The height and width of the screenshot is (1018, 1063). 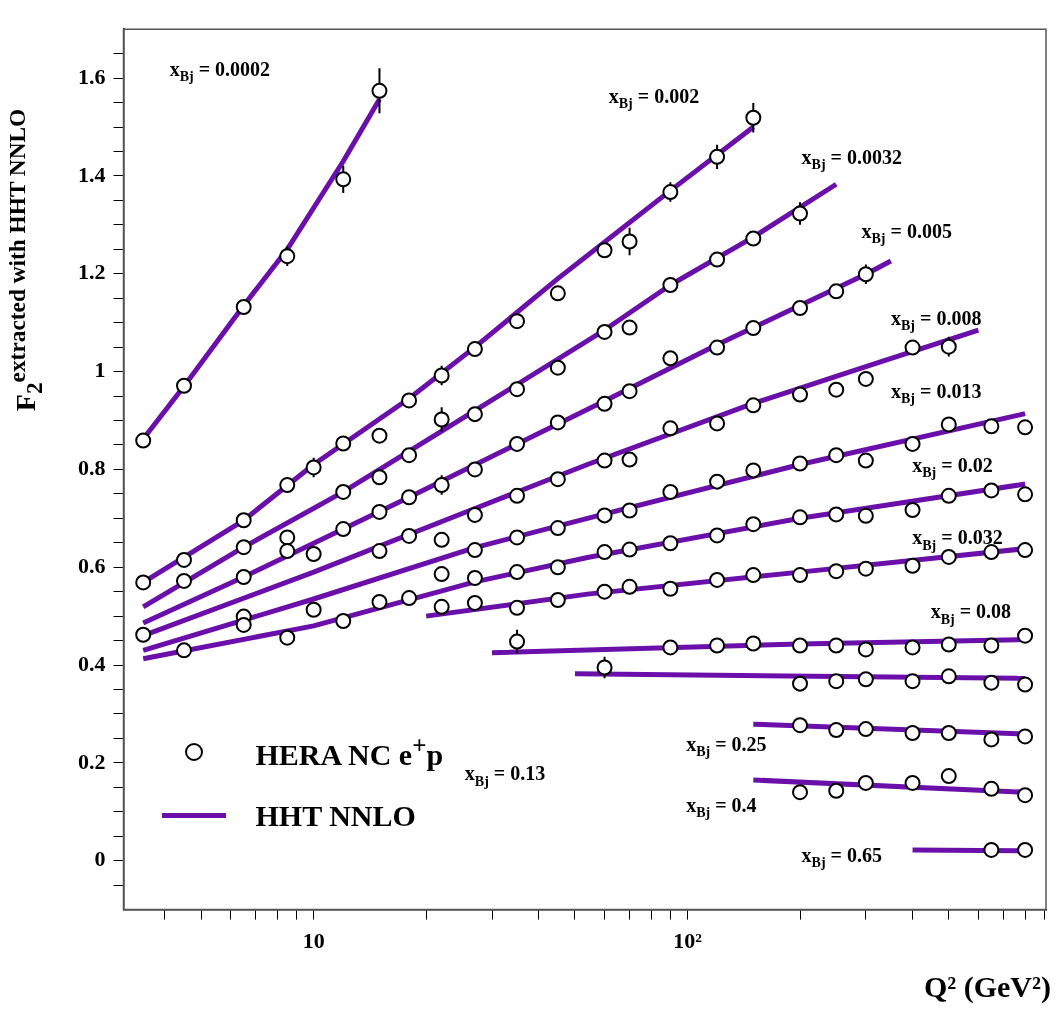 I want to click on y-tick-label: 0.6, so click(x=92, y=565).